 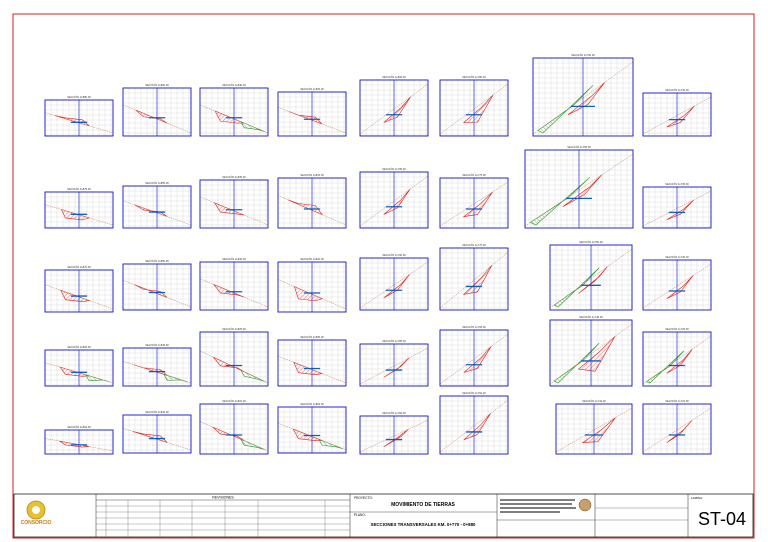 I want to click on section-panel: SECCIÓN 0+740.00, so click(x=677, y=112).